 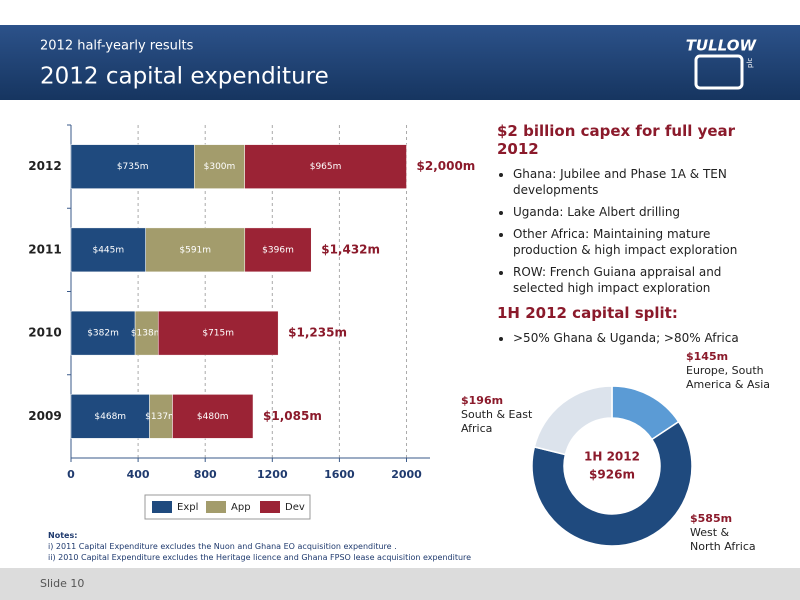 What do you see at coordinates (339, 474) in the screenshot?
I see `x-tick-label: 1600` at bounding box center [339, 474].